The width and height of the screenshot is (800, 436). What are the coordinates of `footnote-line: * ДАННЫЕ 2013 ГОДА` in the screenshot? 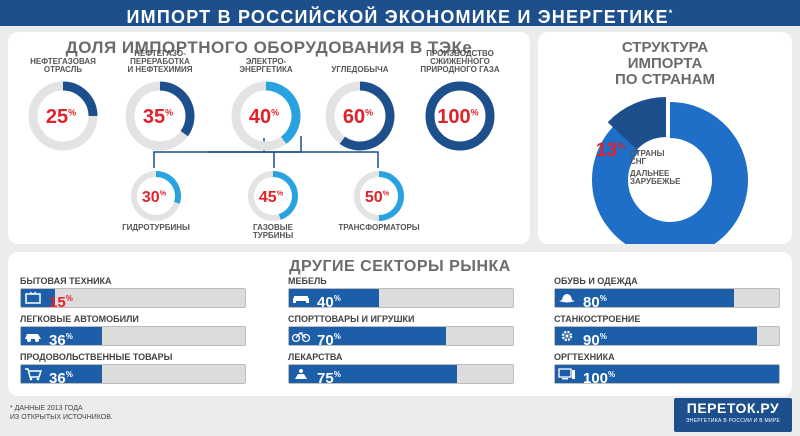 It's located at (46, 408).